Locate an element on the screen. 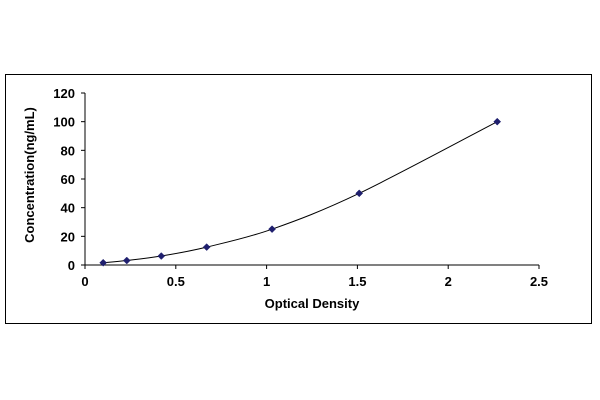 Image resolution: width=600 pixels, height=400 pixels. y-tick-label: 40 is located at coordinates (68, 208).